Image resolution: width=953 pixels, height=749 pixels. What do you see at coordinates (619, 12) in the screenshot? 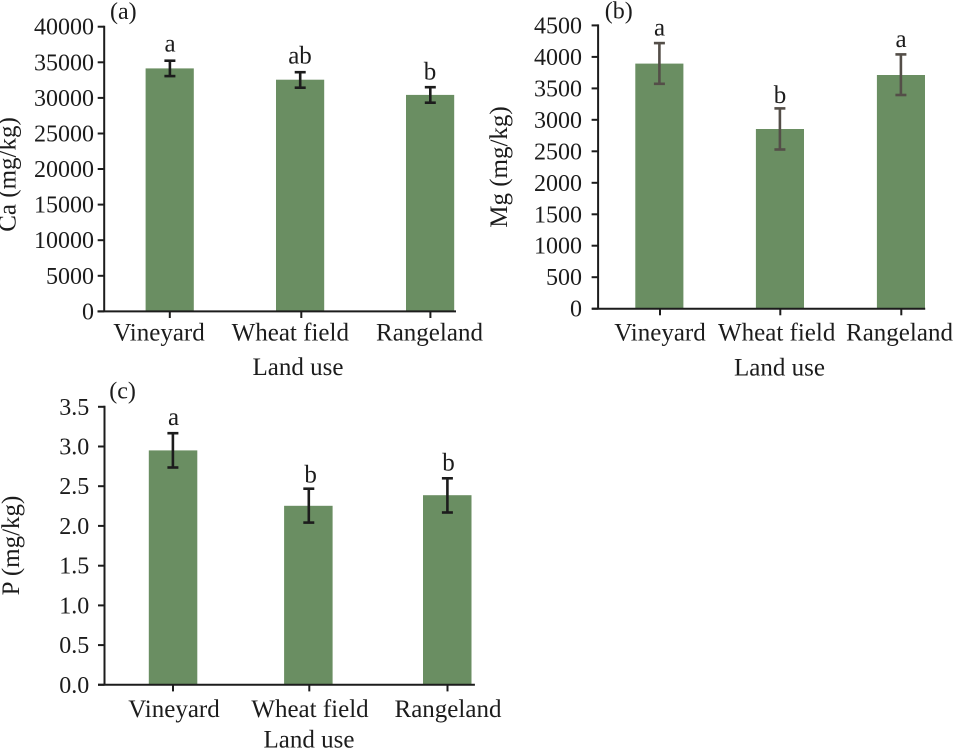
I see `svg-text: (b)` at bounding box center [619, 12].